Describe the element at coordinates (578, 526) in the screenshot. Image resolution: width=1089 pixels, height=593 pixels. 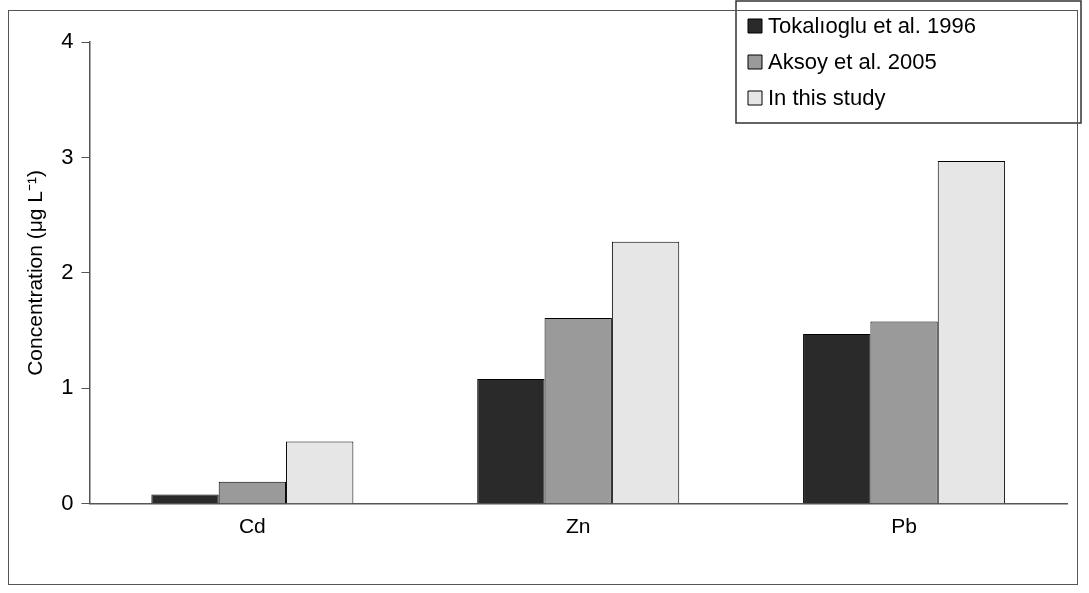
I see `x-tick-label: Zn` at that location.